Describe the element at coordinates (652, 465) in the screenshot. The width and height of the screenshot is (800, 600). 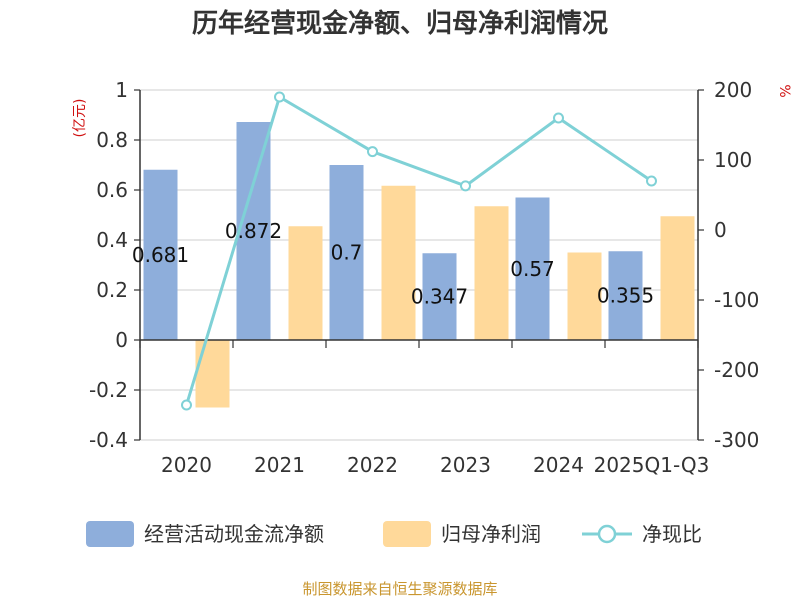
I see `x-tick-label: 2025Q1-Q3` at that location.